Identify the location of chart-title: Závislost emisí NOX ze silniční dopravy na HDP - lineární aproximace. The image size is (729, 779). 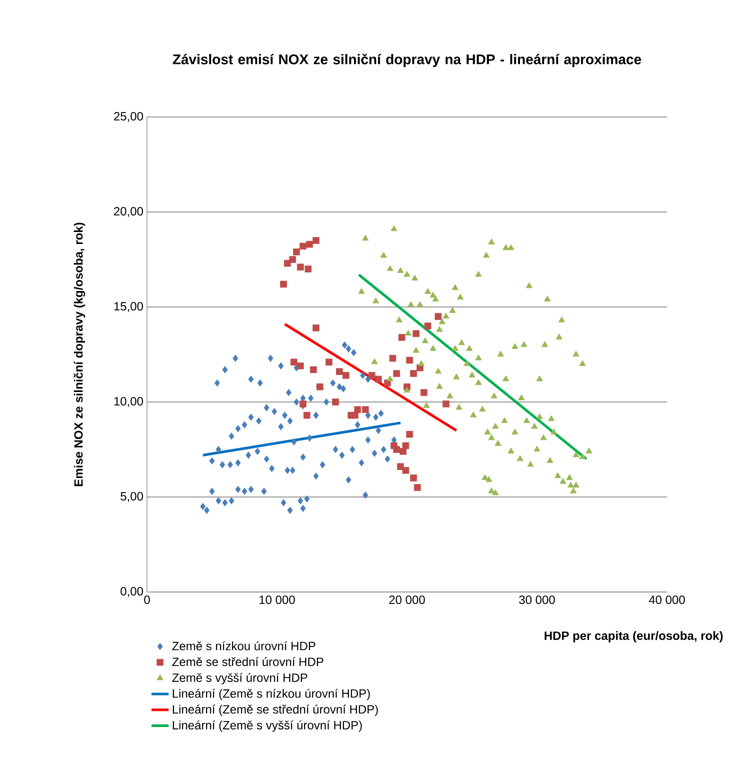
(407, 61).